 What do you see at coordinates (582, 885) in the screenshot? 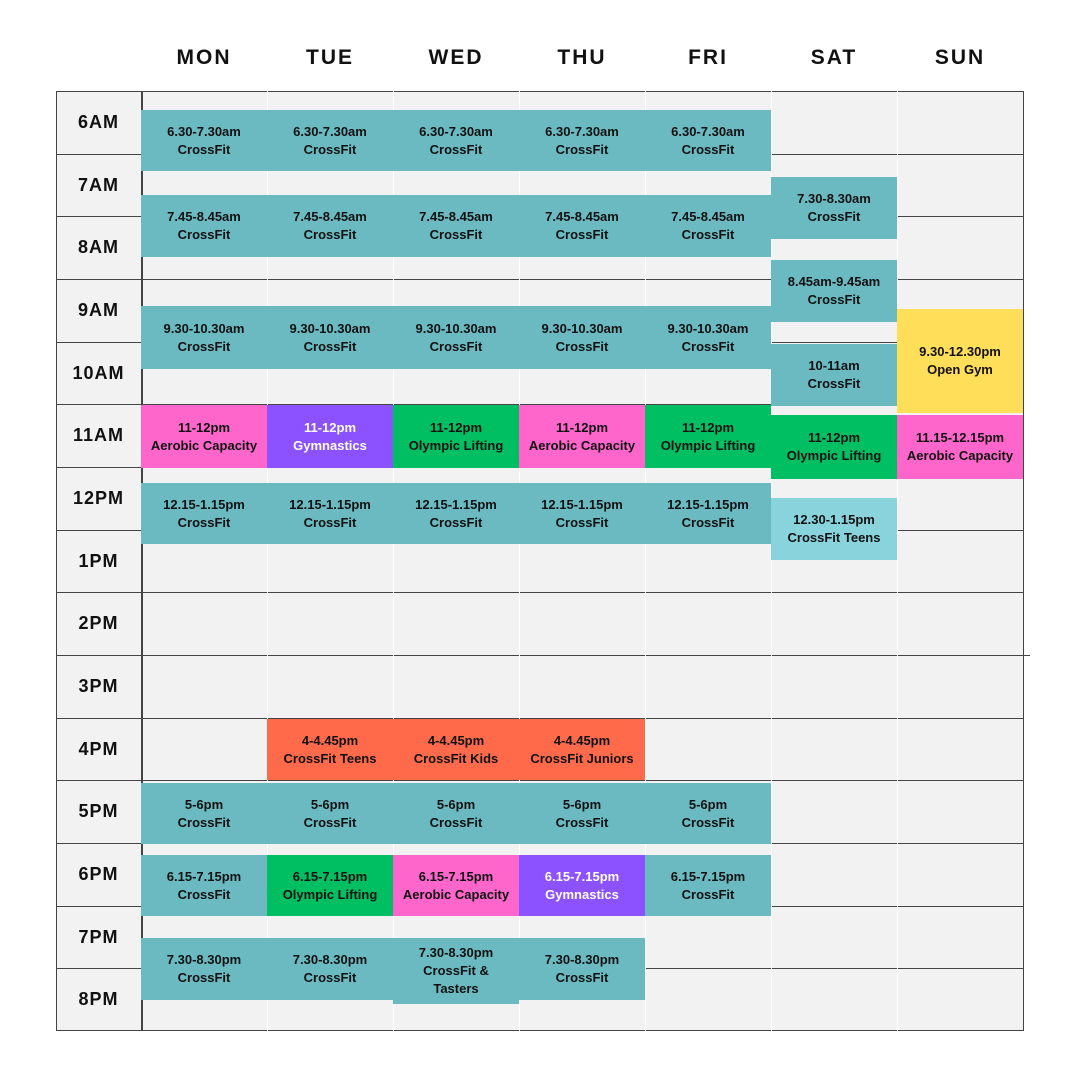
I see `class-block: 6.15-7.15pm Gymnastics` at bounding box center [582, 885].